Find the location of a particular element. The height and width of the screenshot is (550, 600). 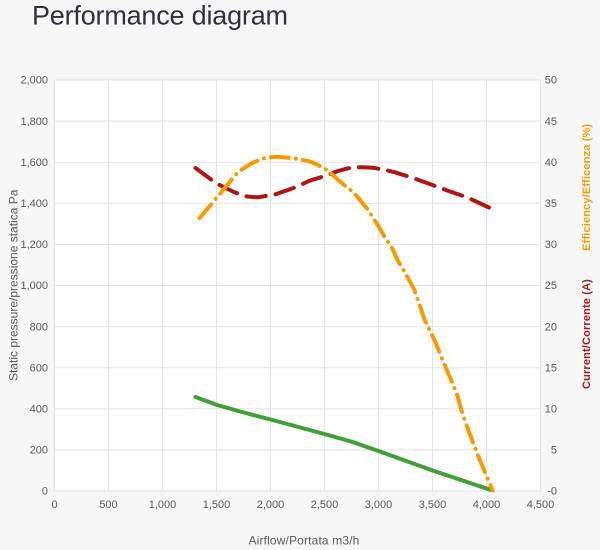

svg-text: Airflow/Portata m3/h is located at coordinates (303, 541).